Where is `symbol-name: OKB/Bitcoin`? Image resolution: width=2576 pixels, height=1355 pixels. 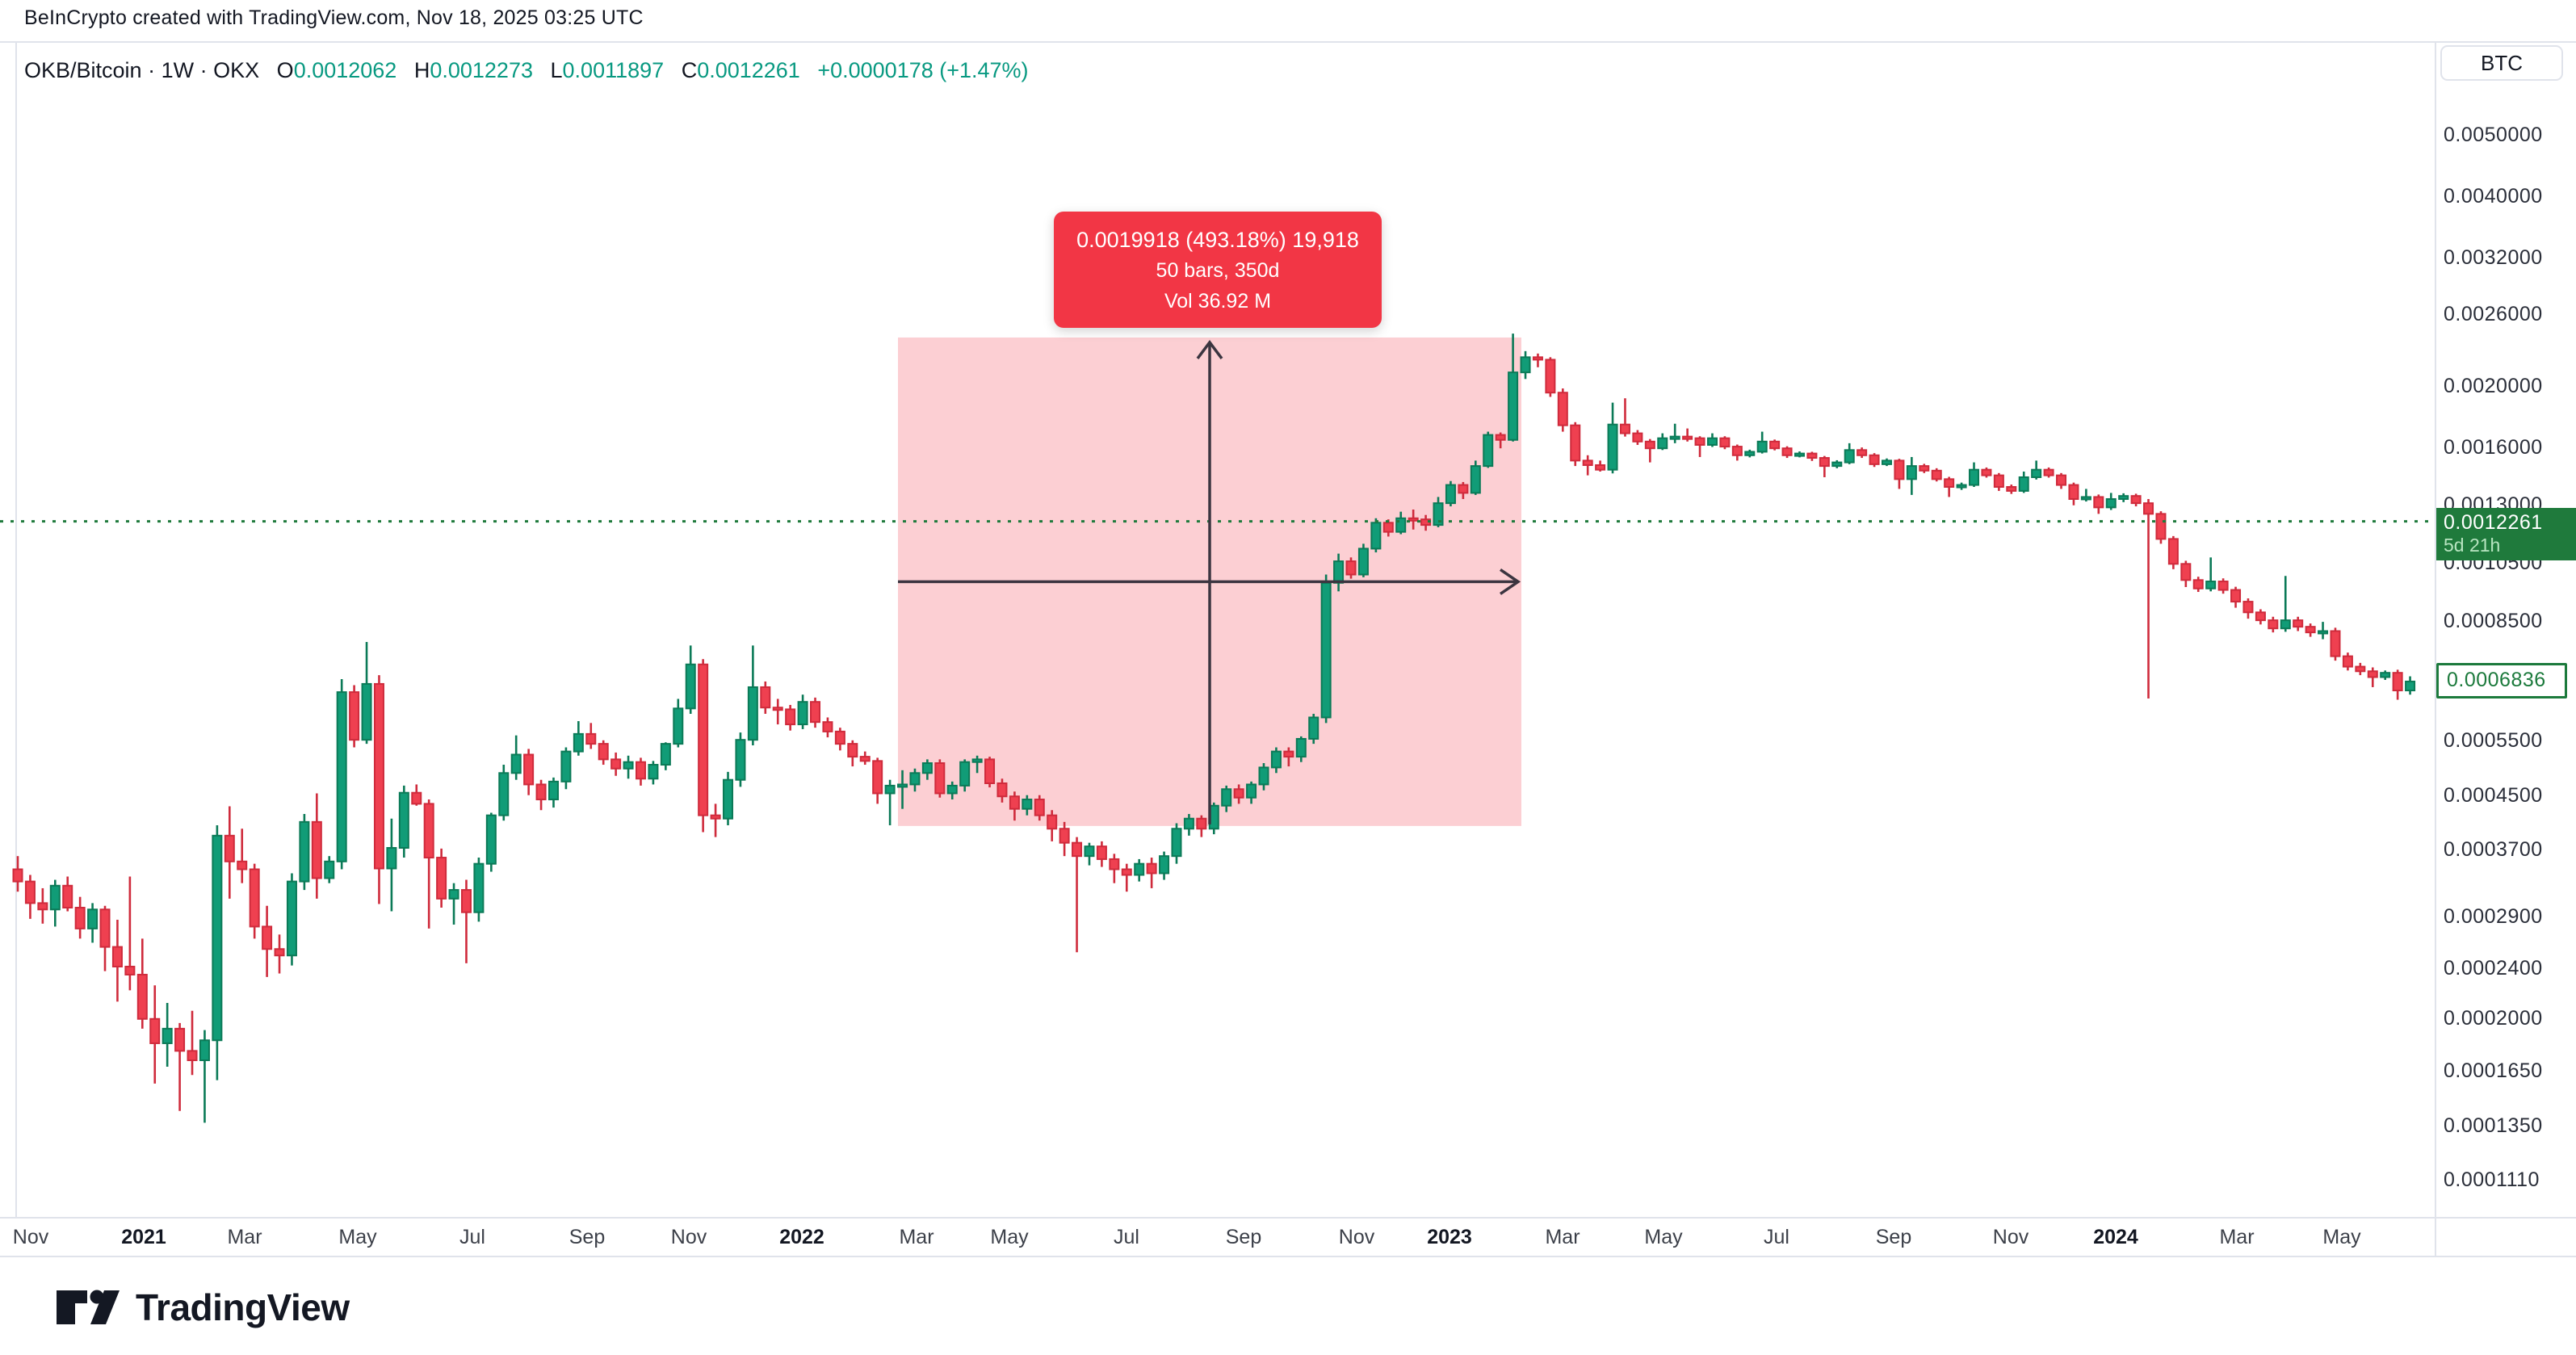 symbol-name: OKB/Bitcoin is located at coordinates (83, 70).